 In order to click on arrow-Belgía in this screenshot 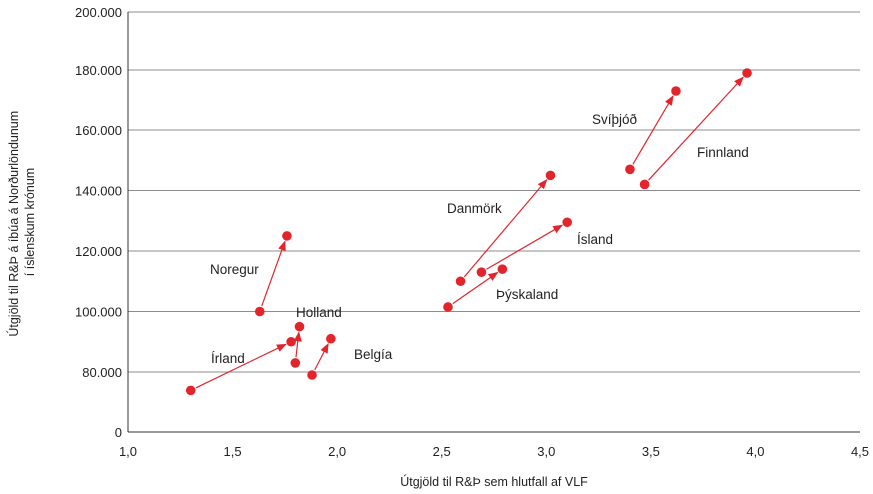, I will do `click(321, 356)`.